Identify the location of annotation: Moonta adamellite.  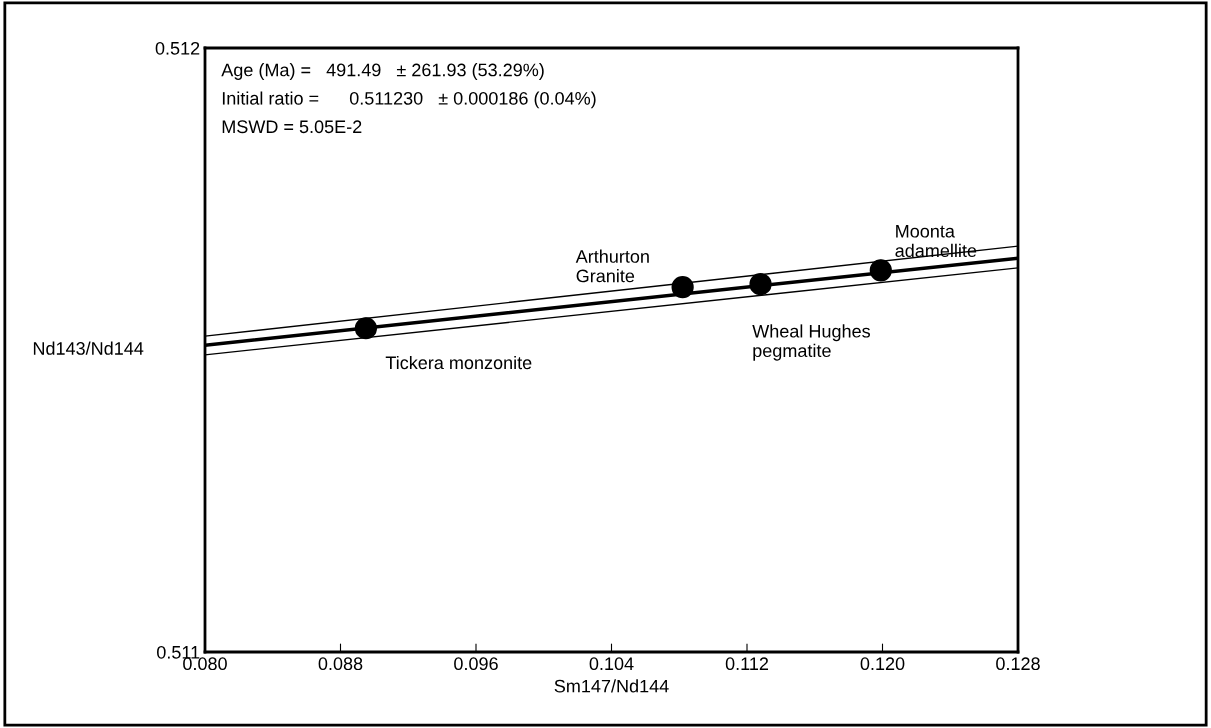
(936, 241).